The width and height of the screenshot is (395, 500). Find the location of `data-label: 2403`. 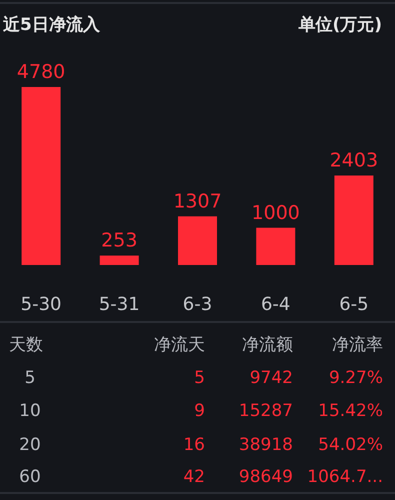

data-label: 2403 is located at coordinates (354, 161).